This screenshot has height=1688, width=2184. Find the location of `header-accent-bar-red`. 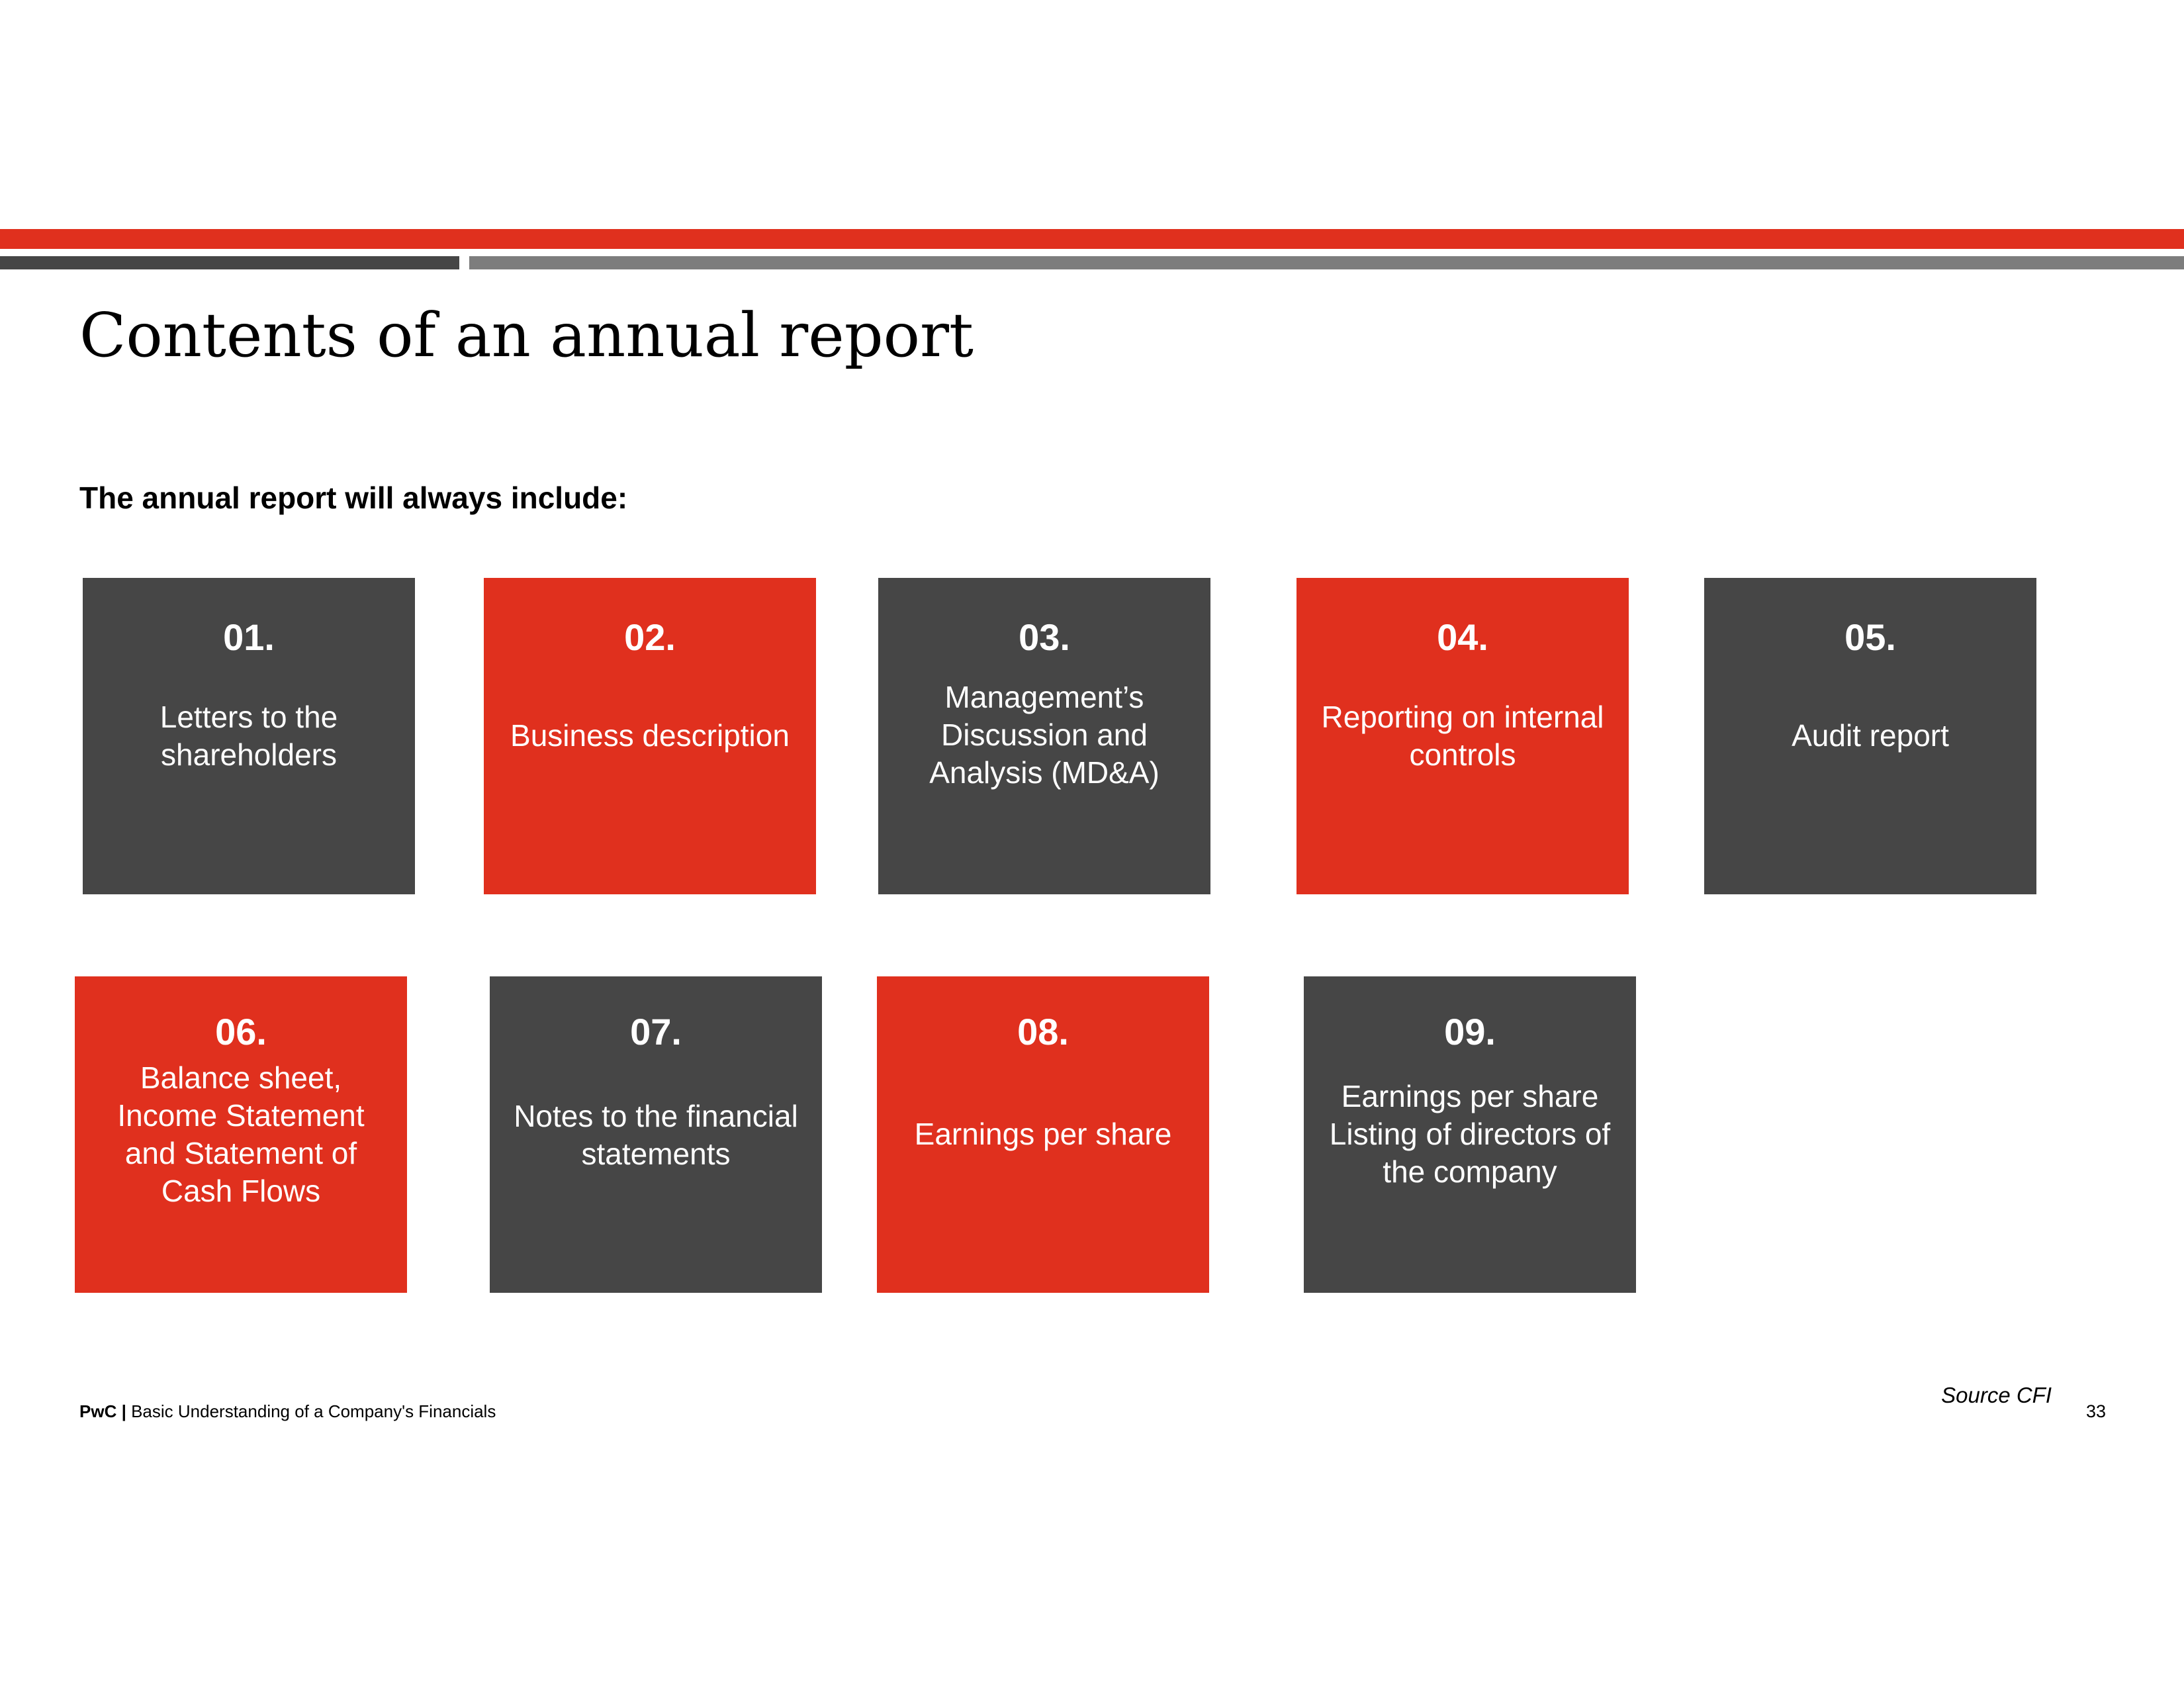

header-accent-bar-red is located at coordinates (1092, 239).